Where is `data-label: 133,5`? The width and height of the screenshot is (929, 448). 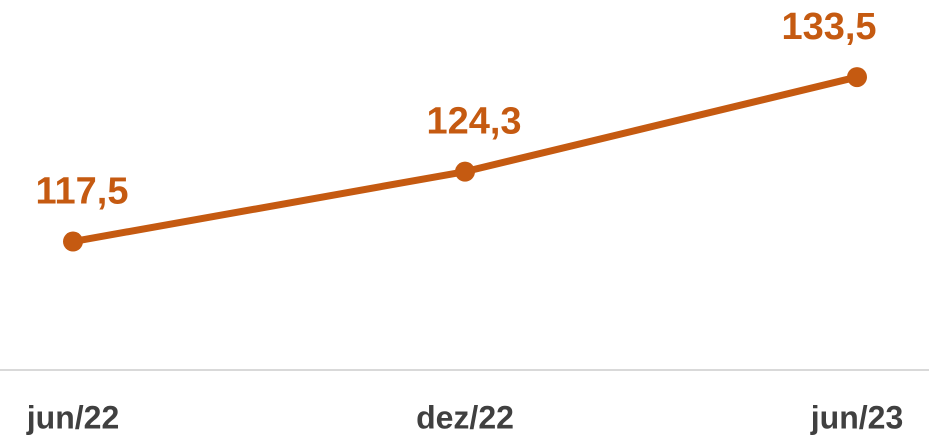 data-label: 133,5 is located at coordinates (828, 27).